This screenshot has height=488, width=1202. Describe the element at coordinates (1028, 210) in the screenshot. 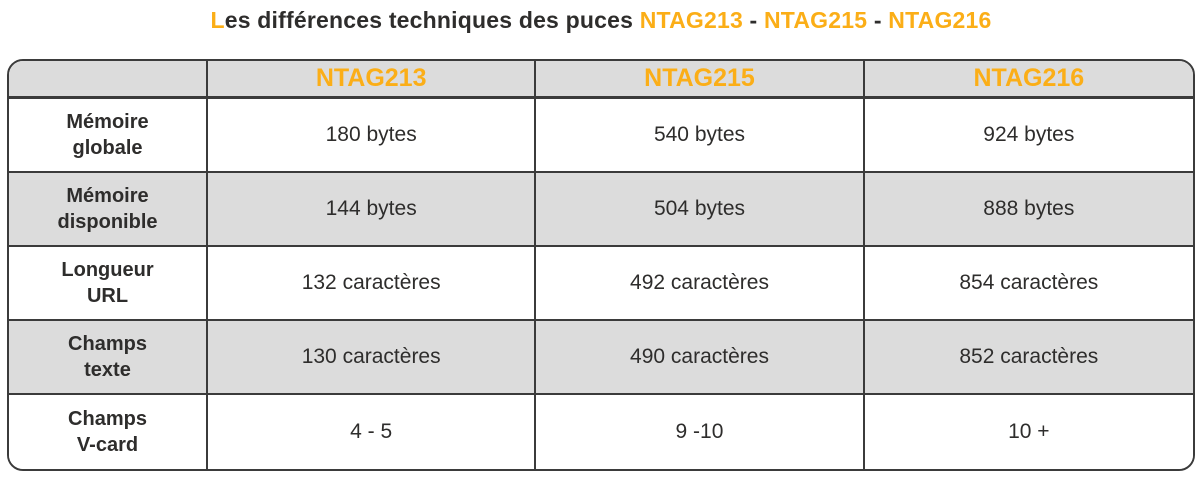

I see `cell: 888 bytes` at that location.